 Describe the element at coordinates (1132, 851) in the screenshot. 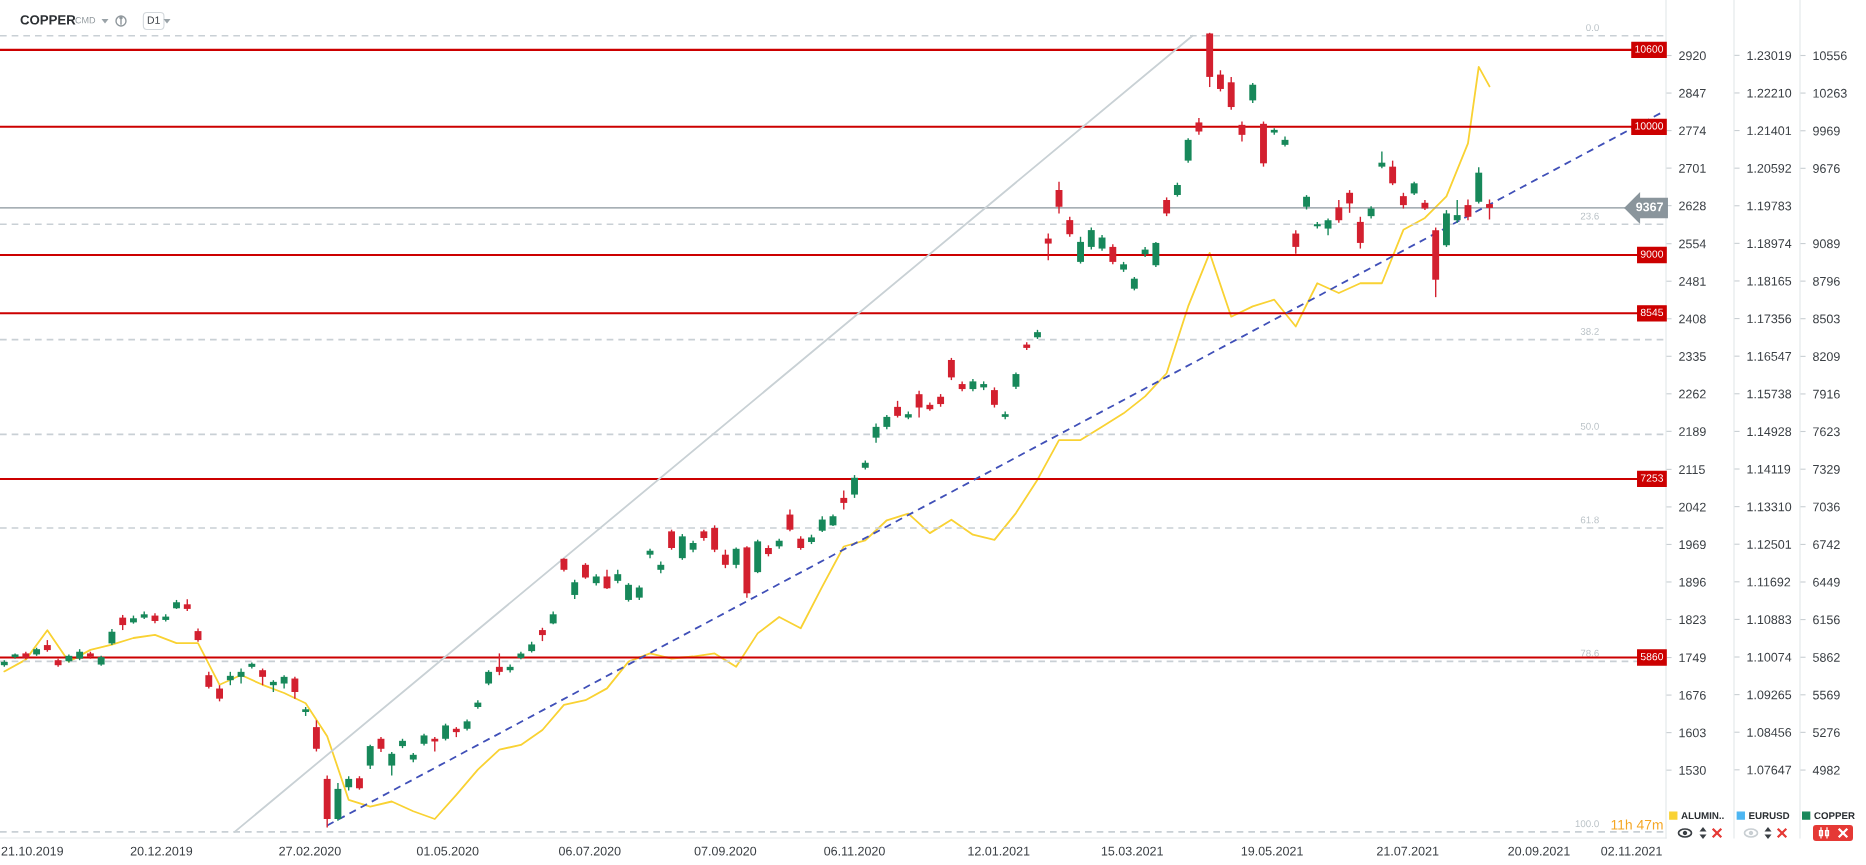

I see `x-tick-label: 15.03.2021` at that location.